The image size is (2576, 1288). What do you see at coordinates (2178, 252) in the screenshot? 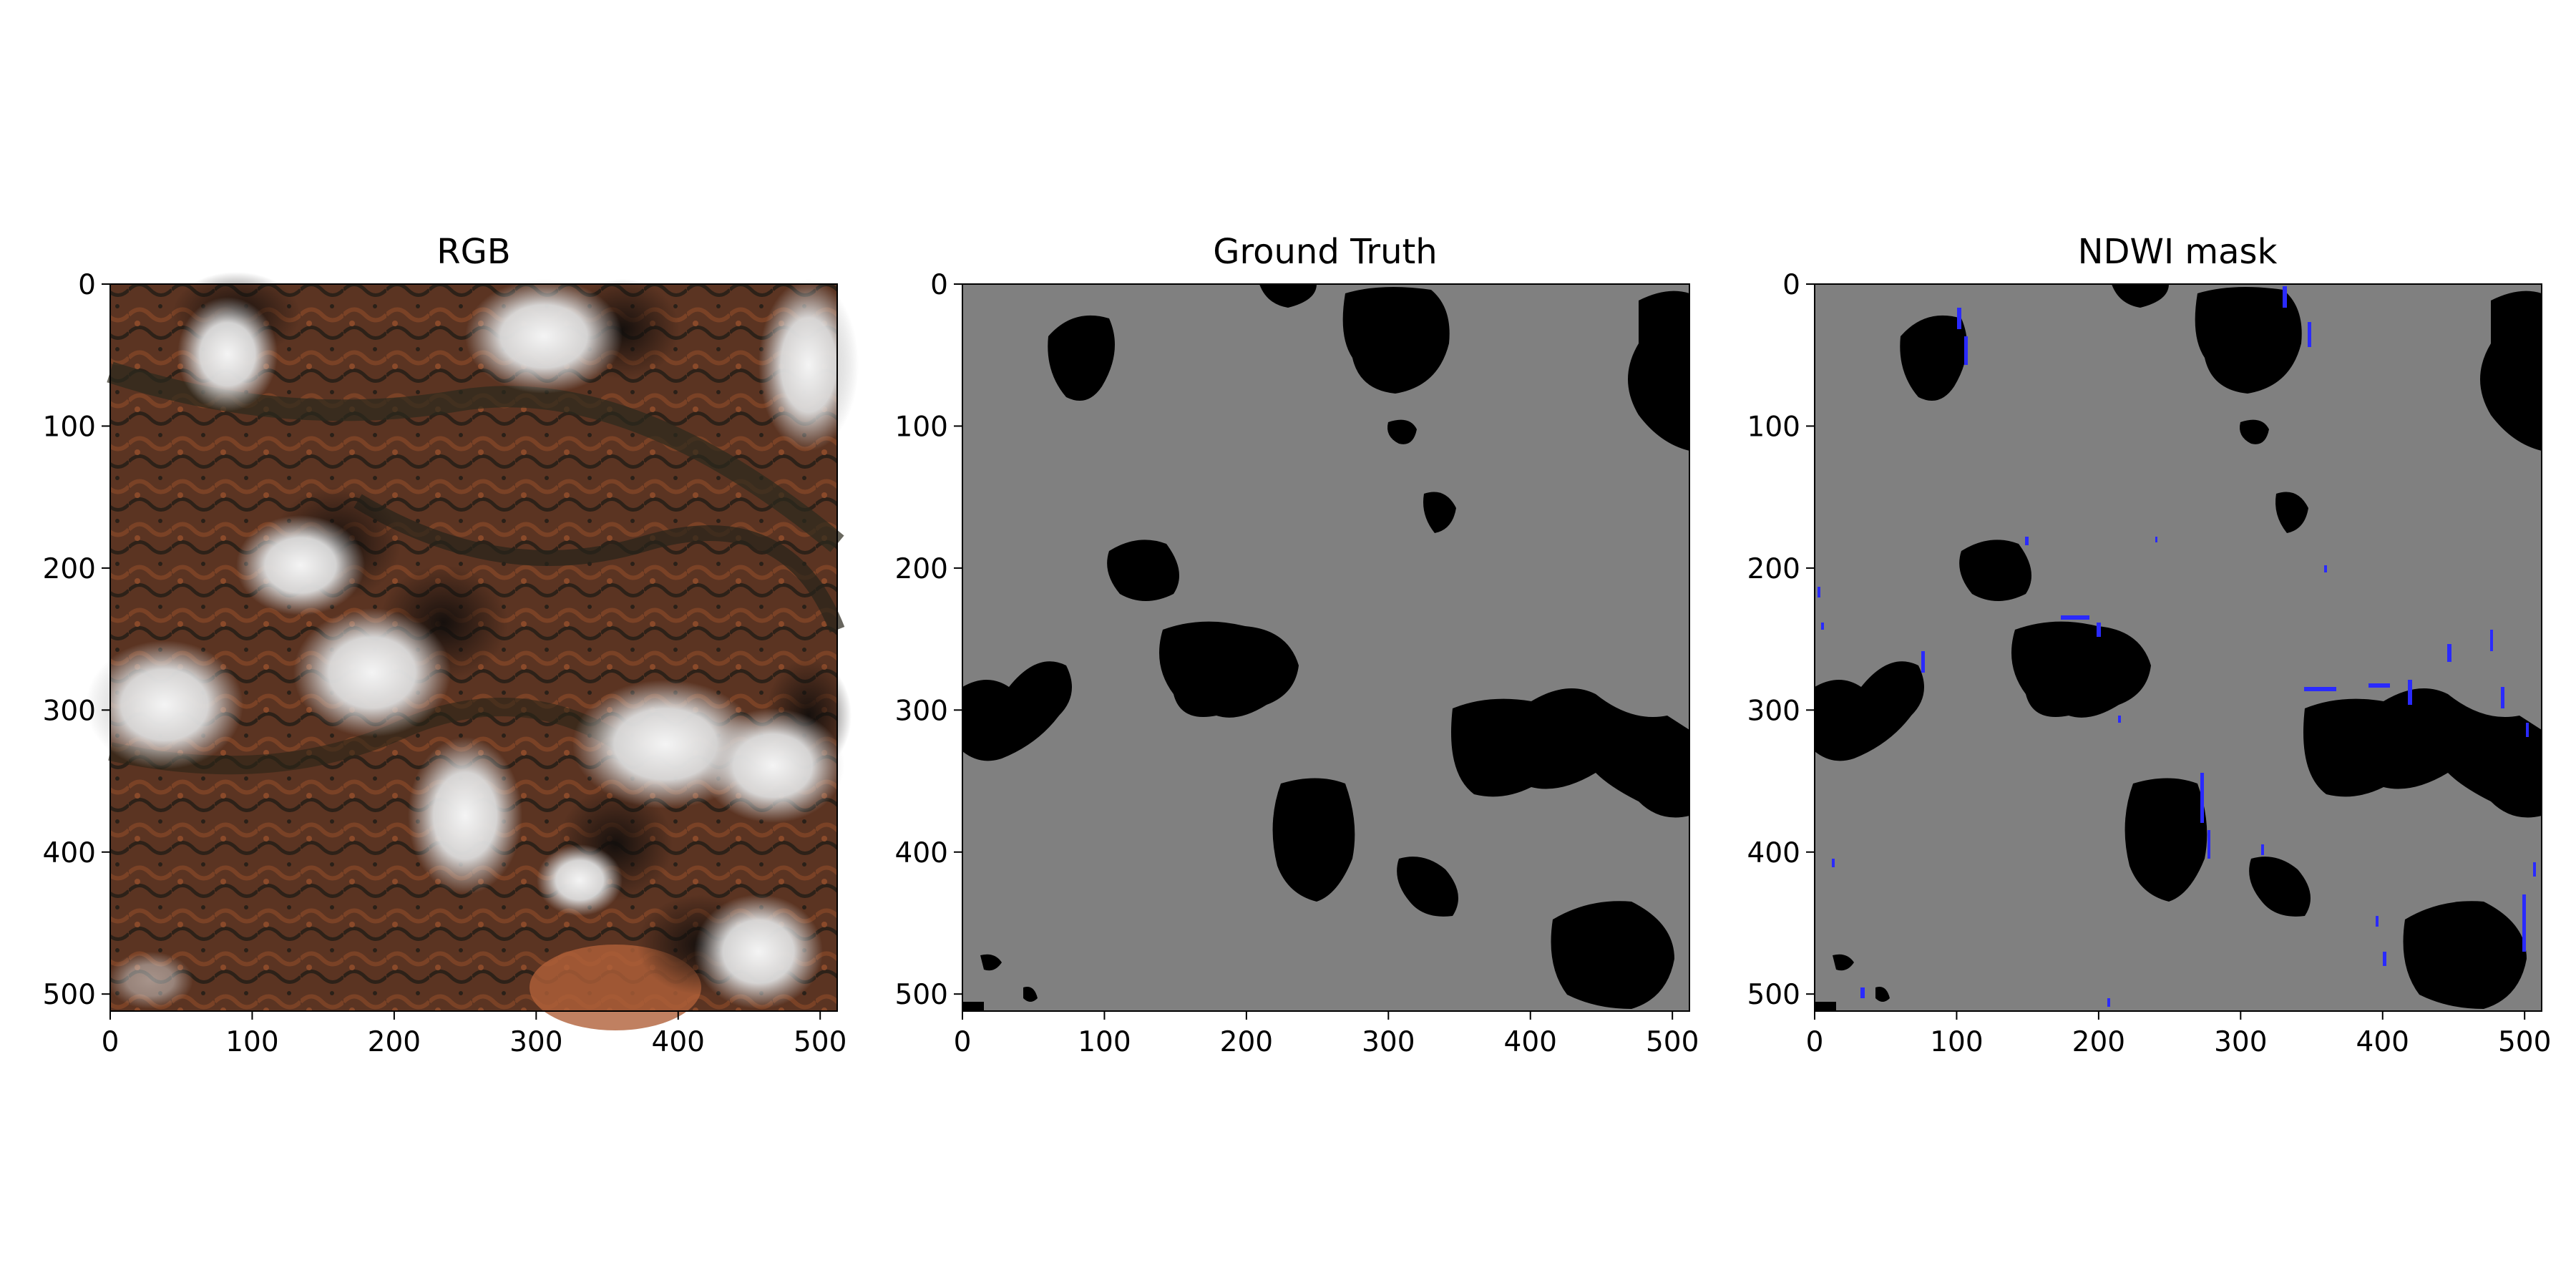
I see `panel-ndwi-mask-title: NDWI mask` at bounding box center [2178, 252].